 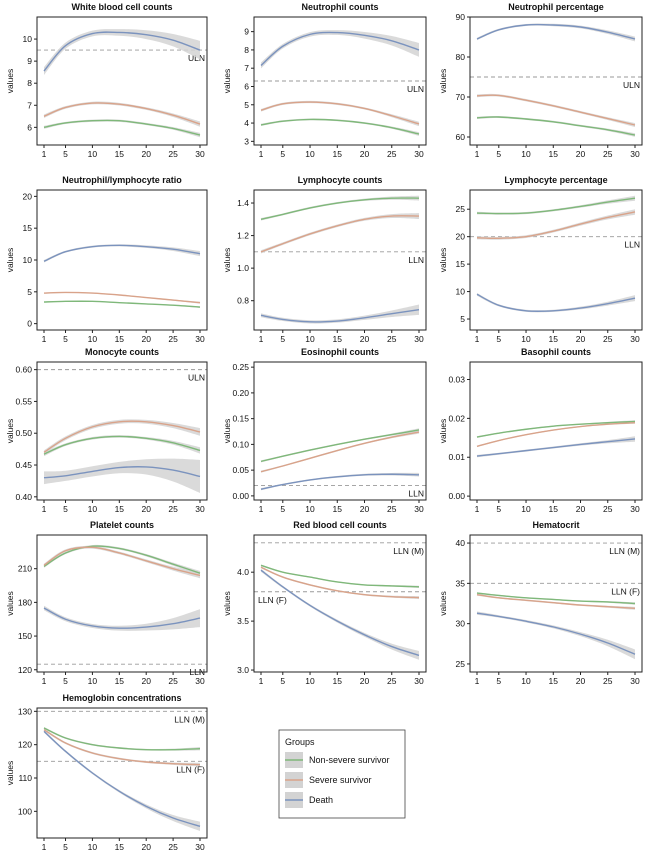 I want to click on reference-line-label: LLN, so click(x=416, y=260).